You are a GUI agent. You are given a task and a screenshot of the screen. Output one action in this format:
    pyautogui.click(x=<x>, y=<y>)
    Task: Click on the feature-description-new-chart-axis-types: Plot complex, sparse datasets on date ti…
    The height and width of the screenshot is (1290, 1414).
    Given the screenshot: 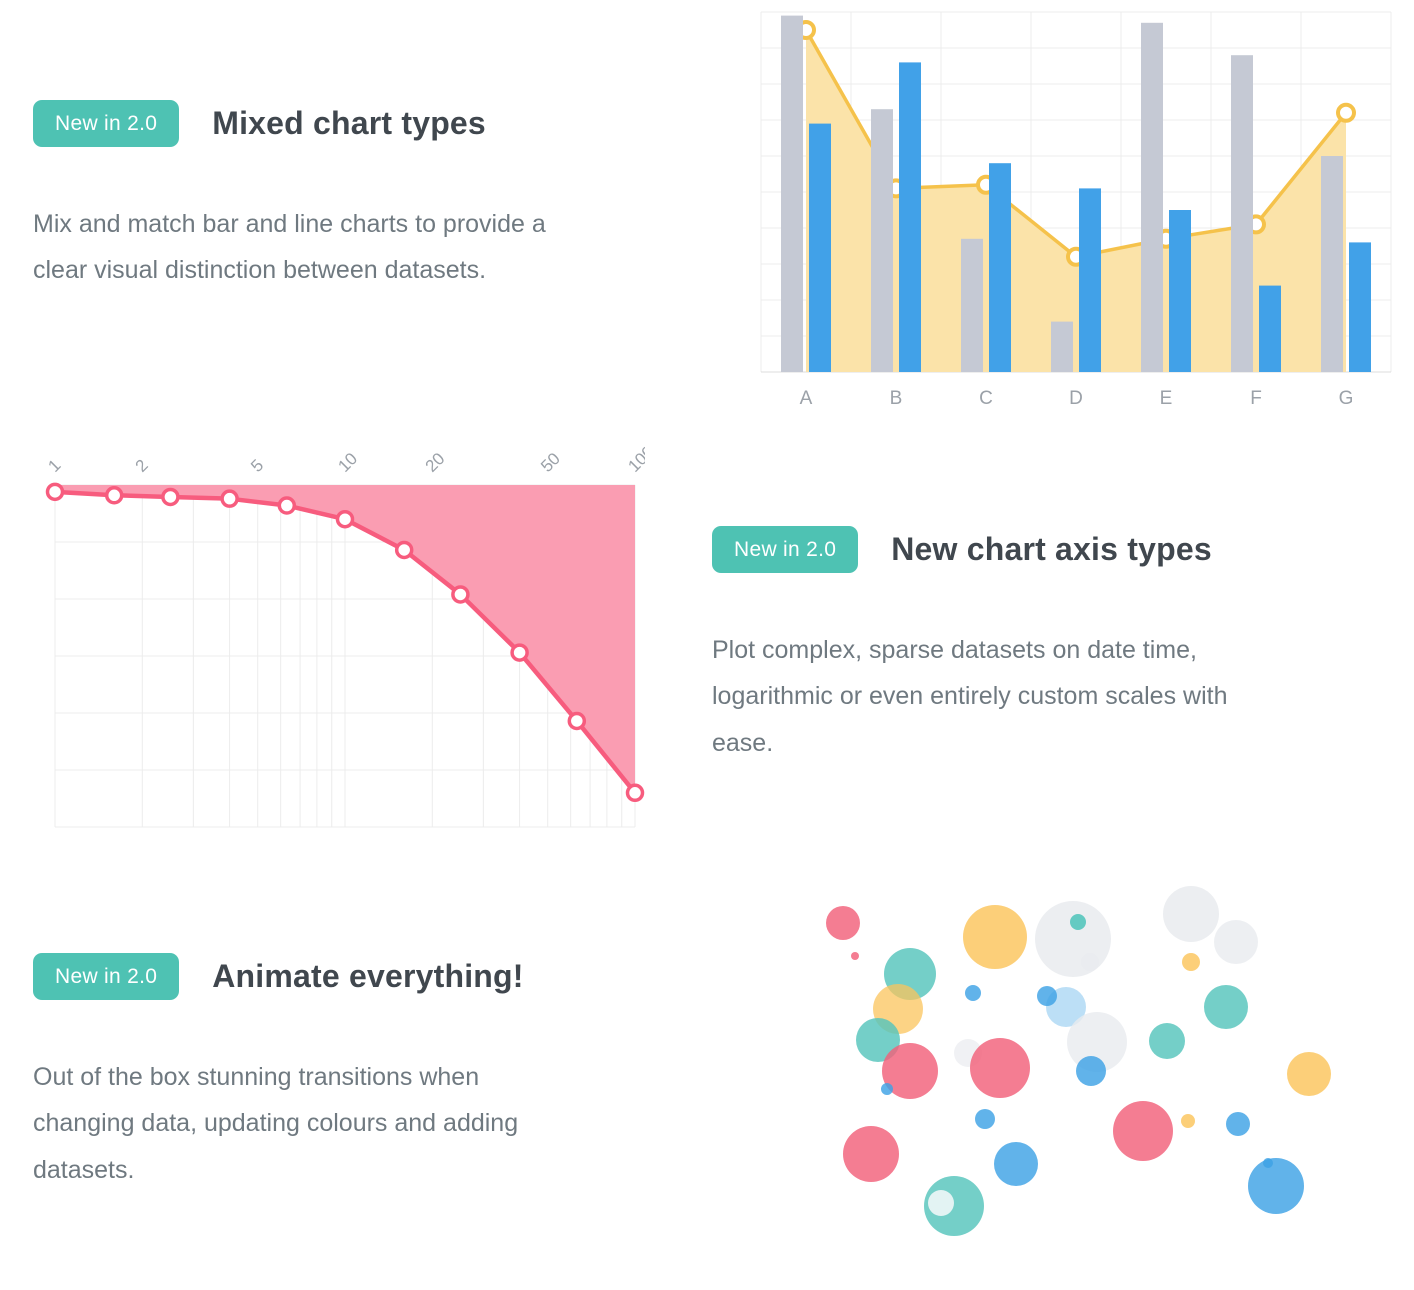 What is the action you would take?
    pyautogui.click(x=970, y=696)
    